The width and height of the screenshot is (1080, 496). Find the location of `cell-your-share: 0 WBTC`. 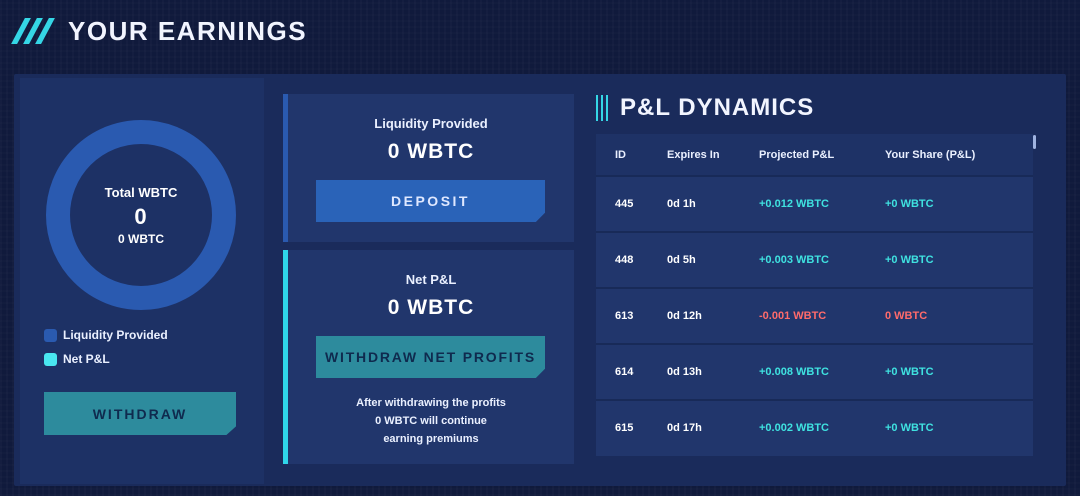

cell-your-share: 0 WBTC is located at coordinates (906, 316).